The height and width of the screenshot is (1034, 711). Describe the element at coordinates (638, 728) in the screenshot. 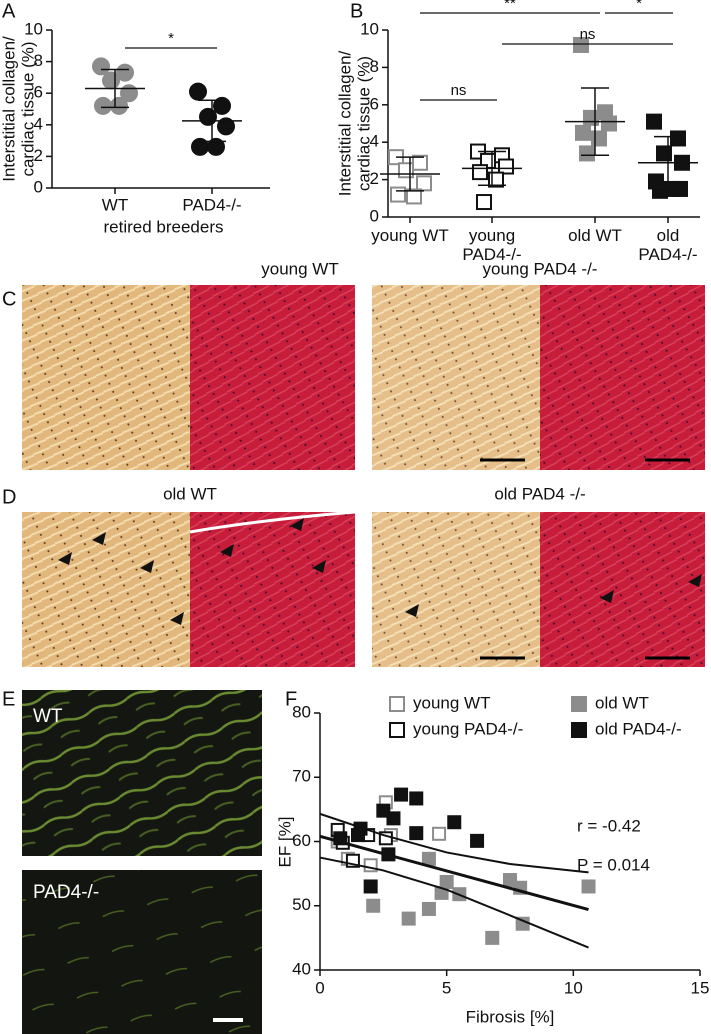

I see `legend-label: old PAD4-/-` at that location.